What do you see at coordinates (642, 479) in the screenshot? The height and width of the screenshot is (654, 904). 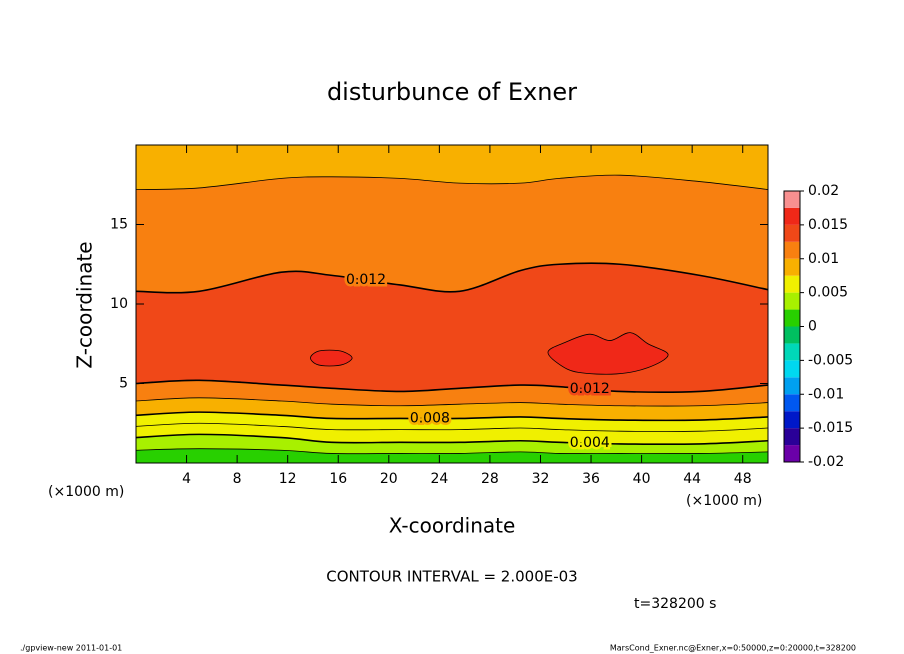 I see `x-tick-label: 40` at bounding box center [642, 479].